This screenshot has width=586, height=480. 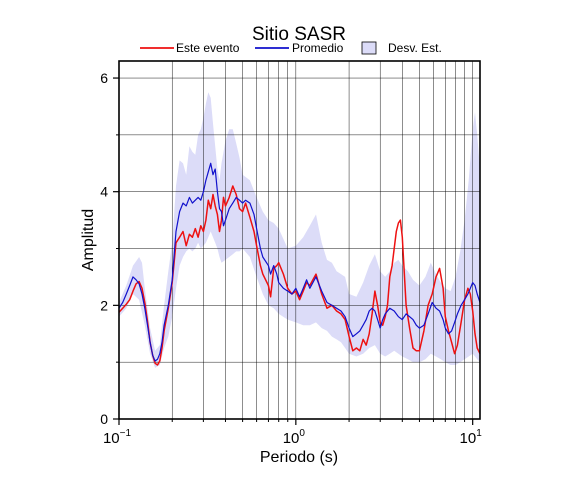 What do you see at coordinates (318, 48) in the screenshot?
I see `legend-label: Promedio` at bounding box center [318, 48].